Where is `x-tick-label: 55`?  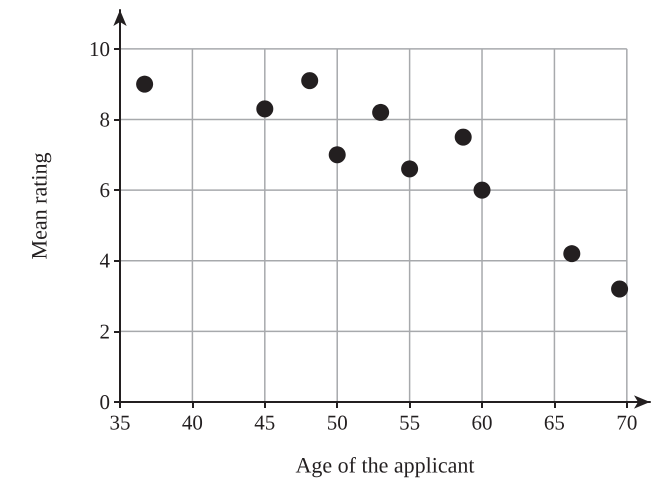 x-tick-label: 55 is located at coordinates (409, 422).